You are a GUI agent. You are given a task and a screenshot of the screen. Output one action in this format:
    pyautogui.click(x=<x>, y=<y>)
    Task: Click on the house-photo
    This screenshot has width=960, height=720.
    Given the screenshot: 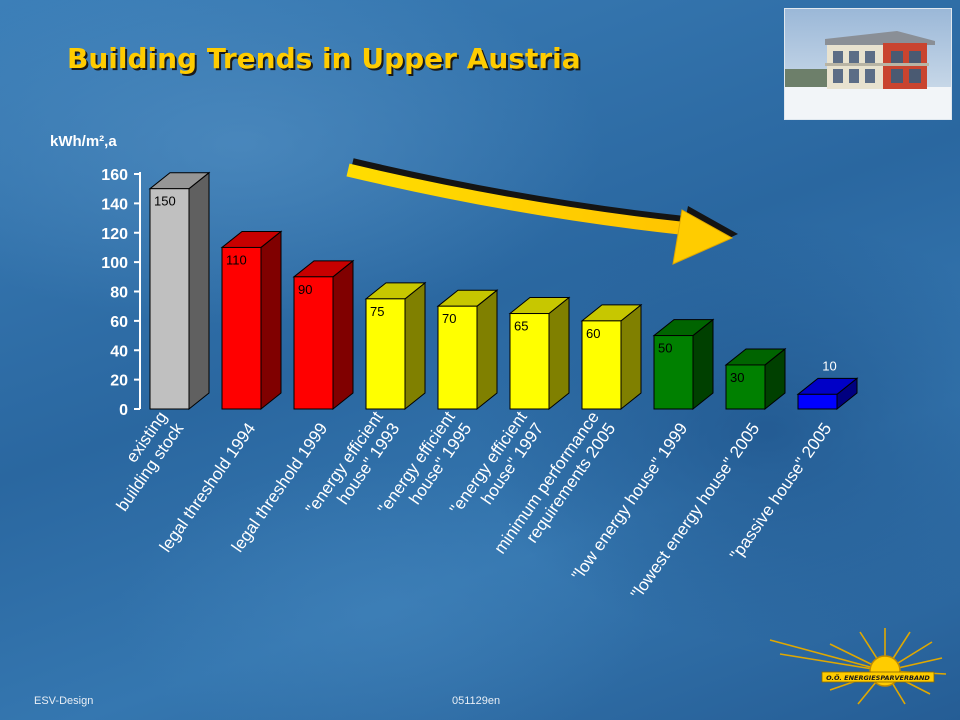 What is the action you would take?
    pyautogui.click(x=868, y=64)
    